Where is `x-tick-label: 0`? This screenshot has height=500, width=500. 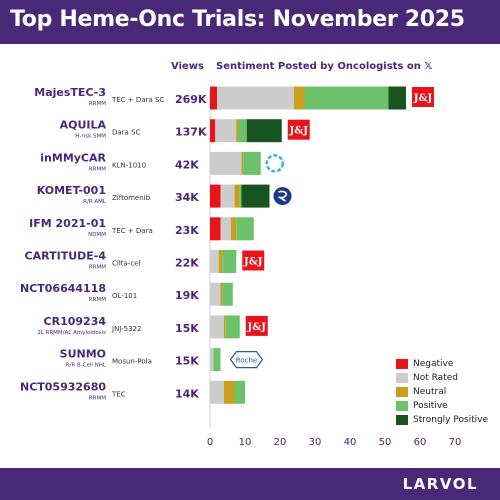
x-tick-label: 0 is located at coordinates (210, 442).